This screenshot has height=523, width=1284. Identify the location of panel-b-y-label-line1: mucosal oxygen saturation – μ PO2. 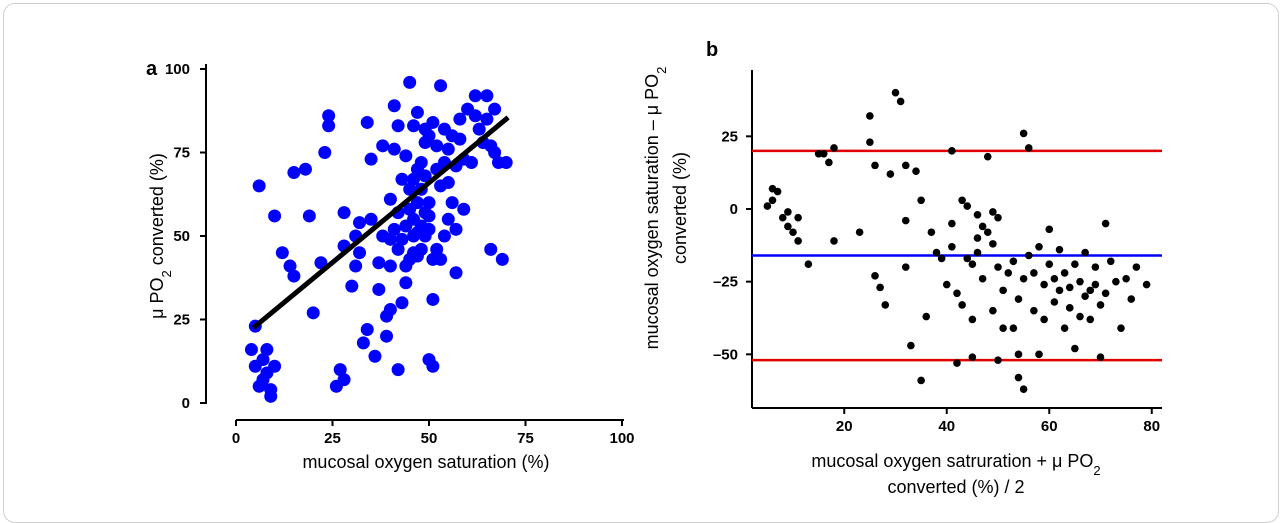
(655, 208).